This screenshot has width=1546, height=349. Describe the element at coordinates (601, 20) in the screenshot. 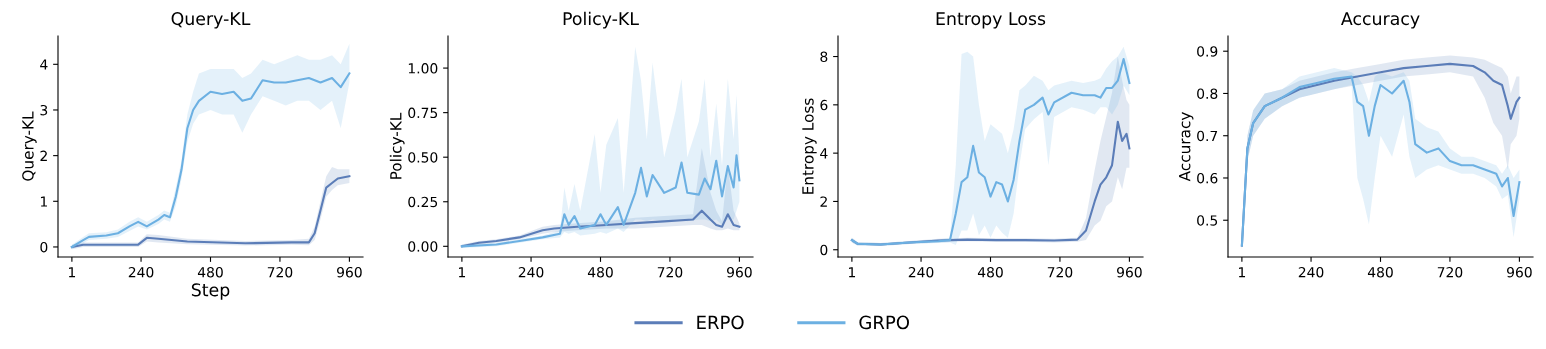

I see `chart-title: Policy-KL` at that location.